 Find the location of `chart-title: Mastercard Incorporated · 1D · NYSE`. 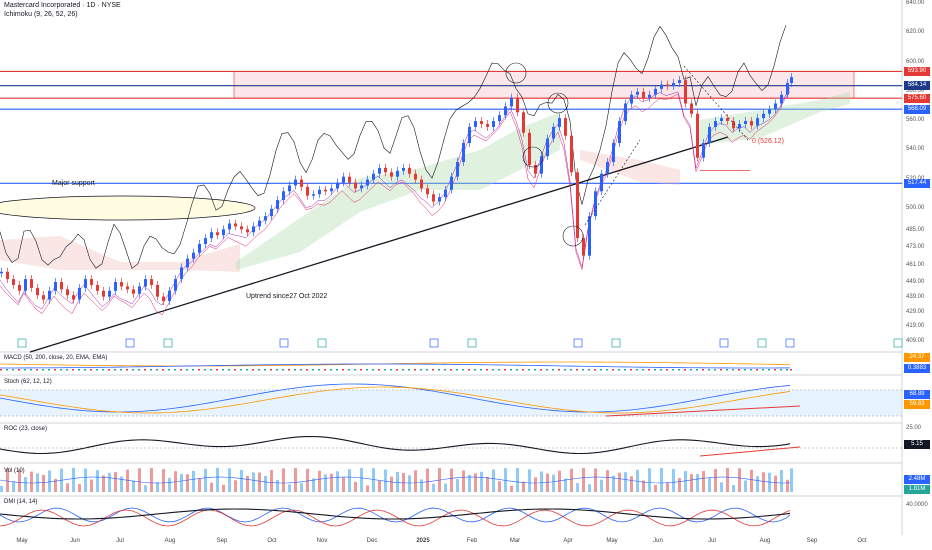

chart-title: Mastercard Incorporated · 1D · NYSE is located at coordinates (62, 5).